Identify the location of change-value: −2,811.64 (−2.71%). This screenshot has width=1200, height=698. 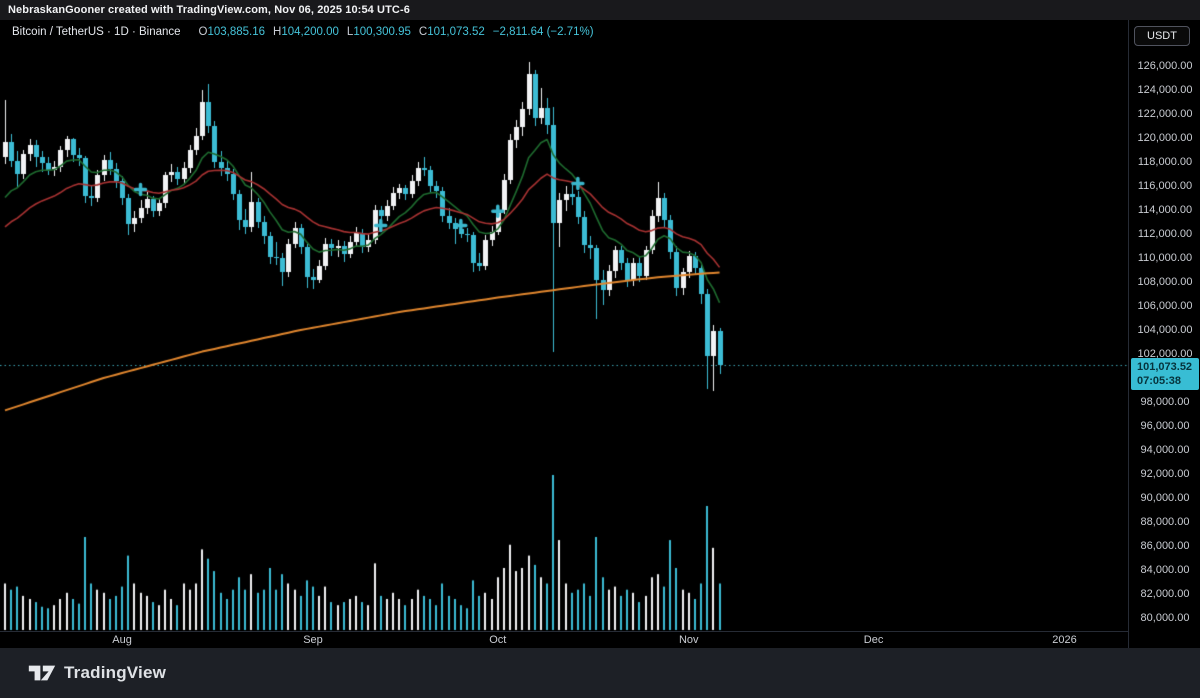
(543, 32).